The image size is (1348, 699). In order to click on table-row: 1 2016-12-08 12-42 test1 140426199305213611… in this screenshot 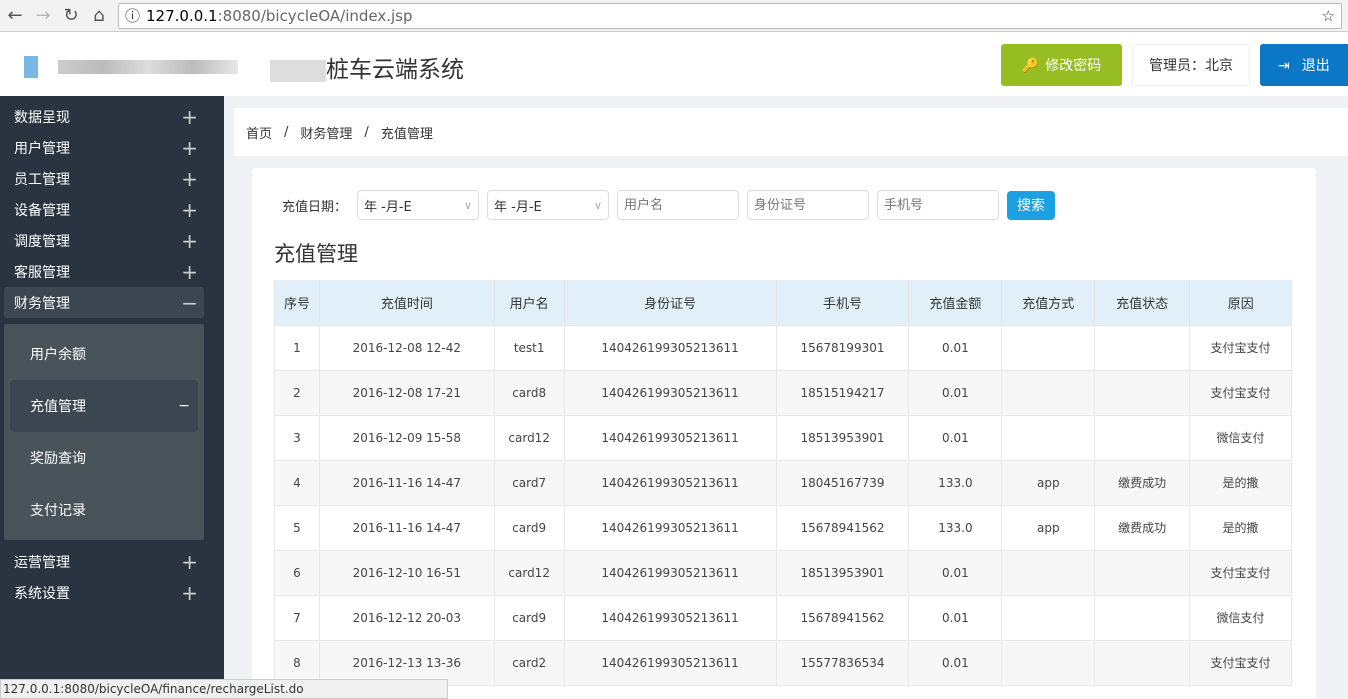, I will do `click(783, 347)`.